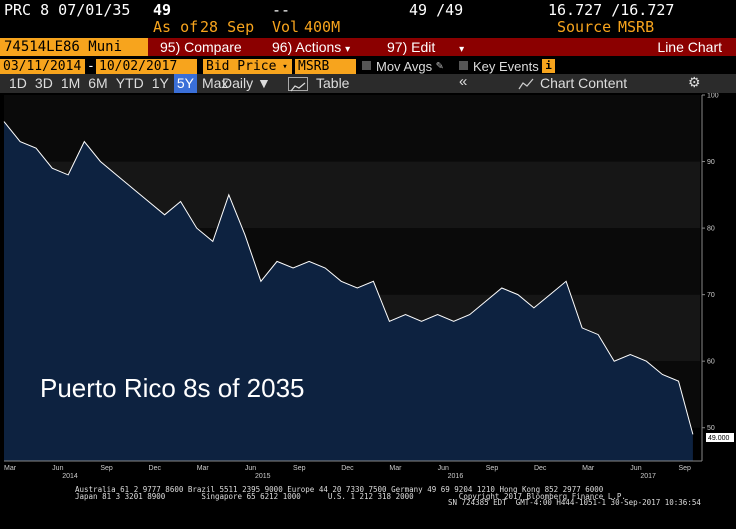 The height and width of the screenshot is (529, 736). I want to click on chart-annotation: Puerto Rico 8s of 2035, so click(172, 388).